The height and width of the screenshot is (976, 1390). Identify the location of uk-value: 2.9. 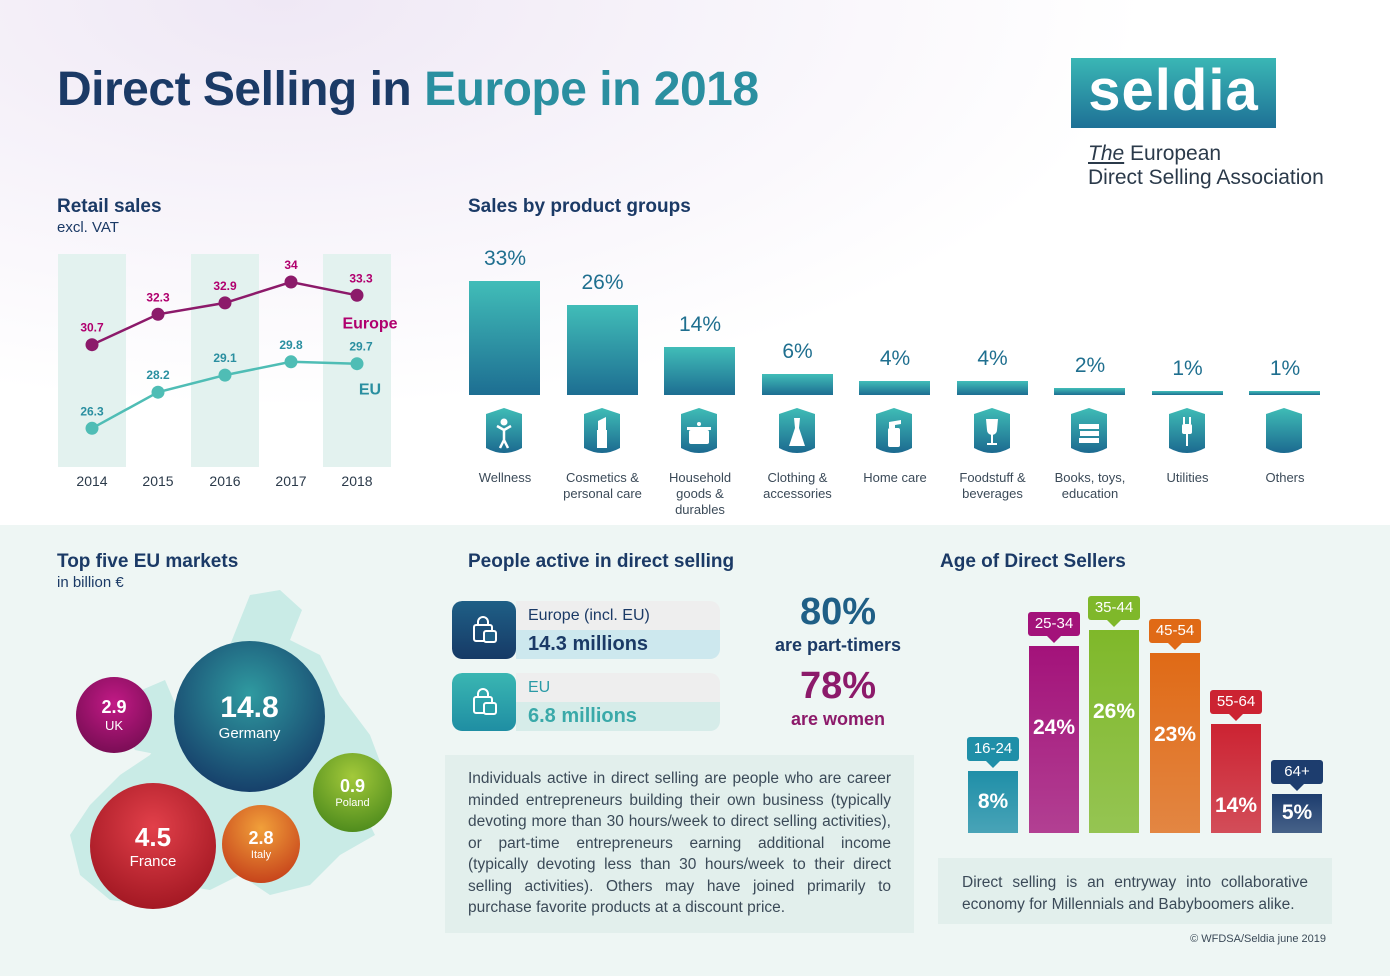
(114, 707).